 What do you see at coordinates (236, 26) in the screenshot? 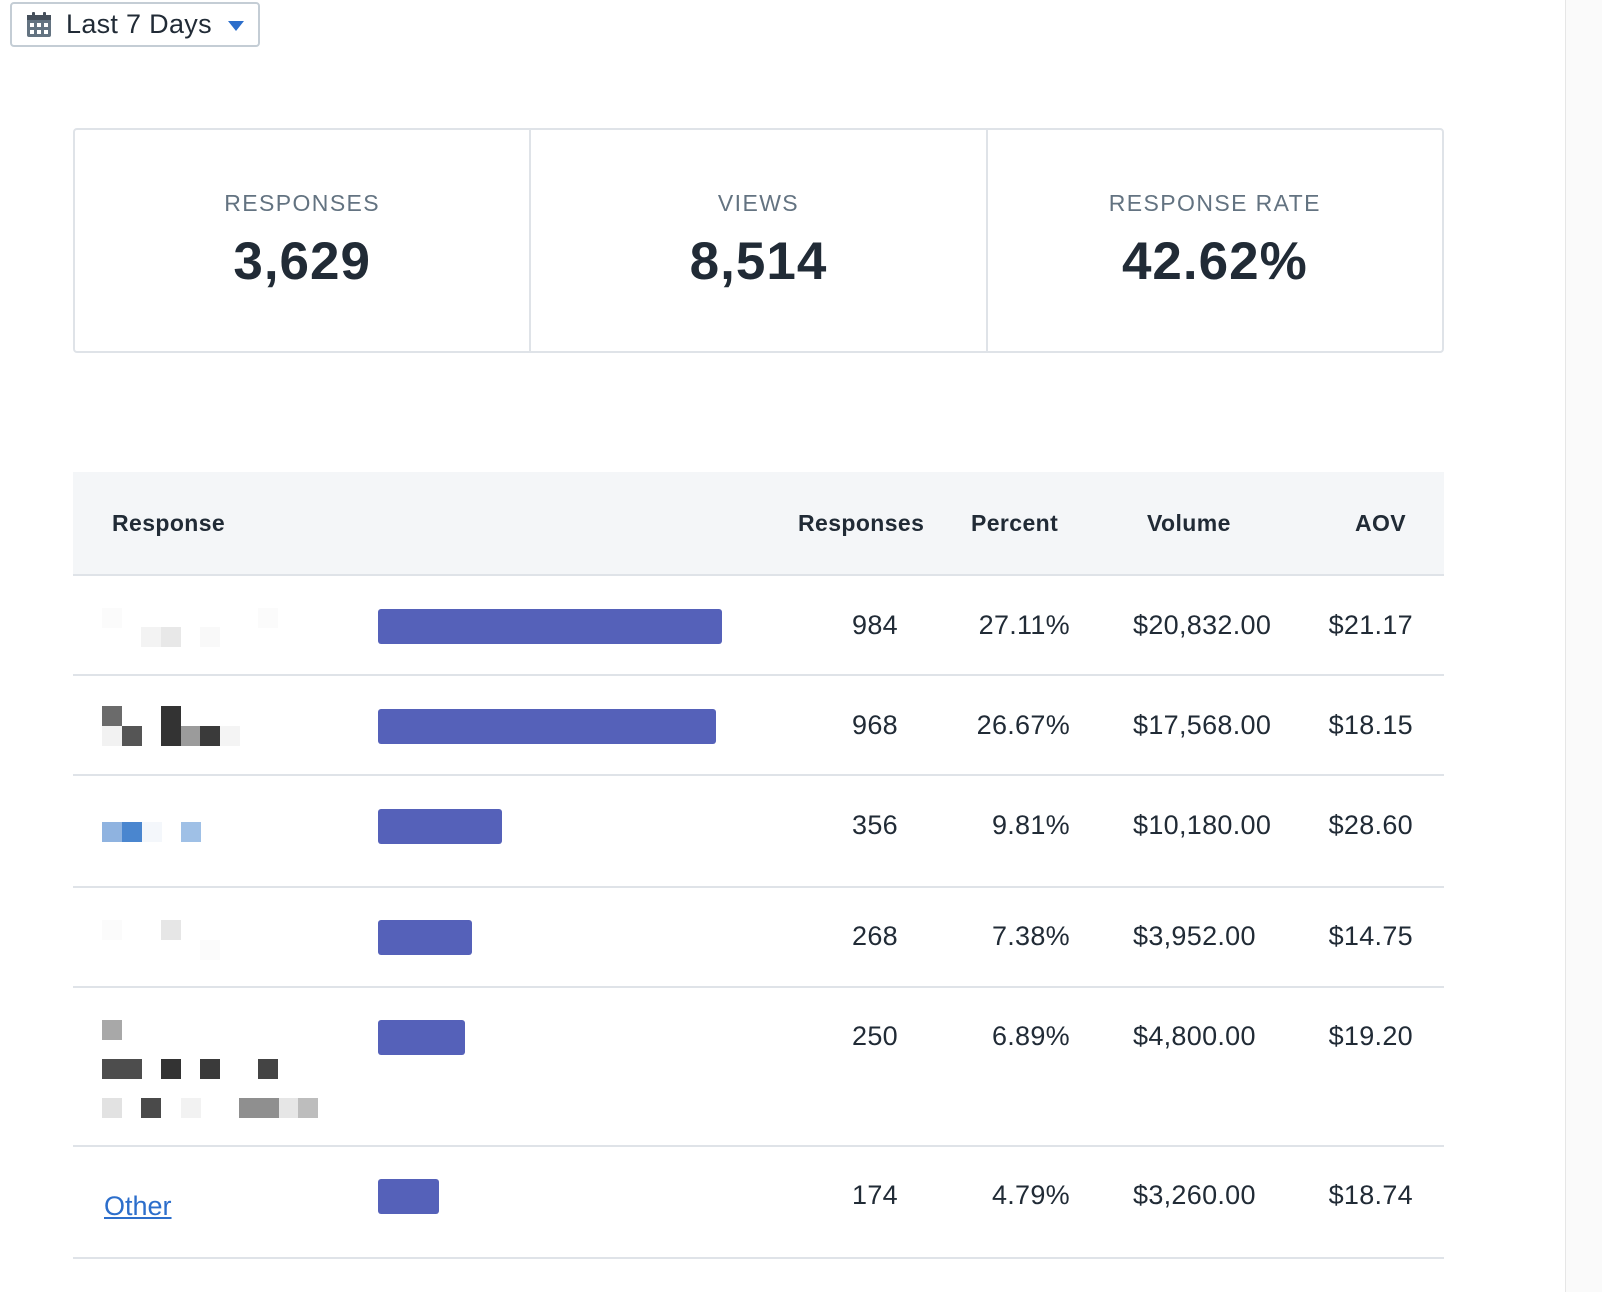
I see `caret-down-icon` at bounding box center [236, 26].